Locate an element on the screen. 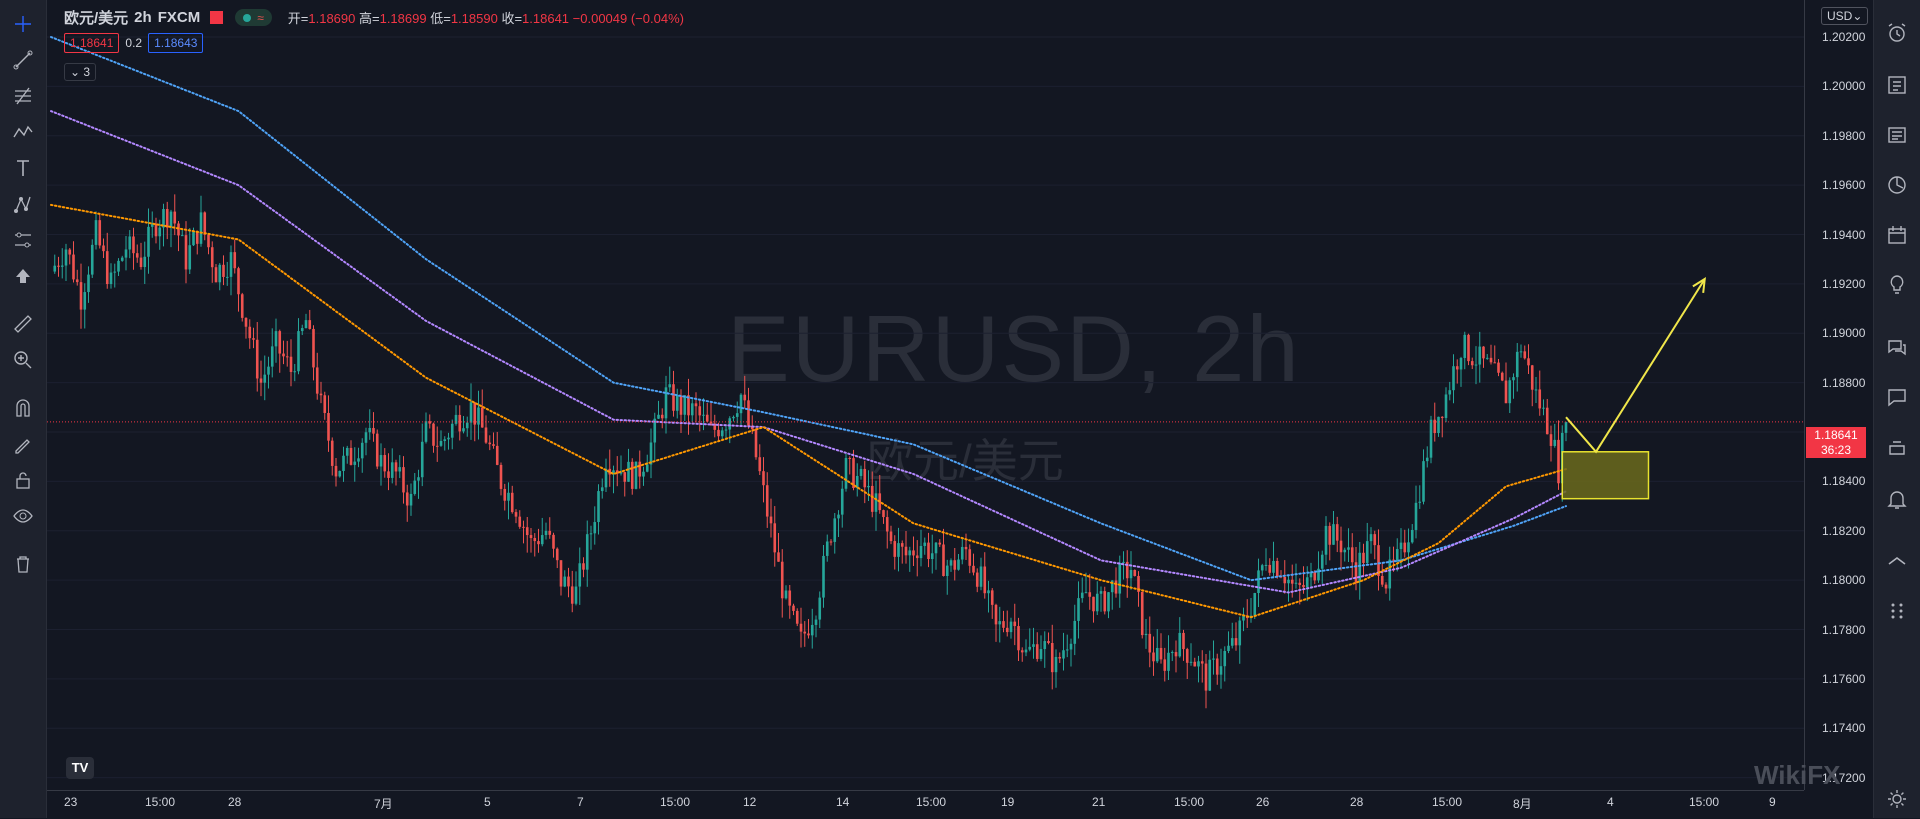 Image resolution: width=1920 pixels, height=819 pixels. news-icon is located at coordinates (1897, 135).